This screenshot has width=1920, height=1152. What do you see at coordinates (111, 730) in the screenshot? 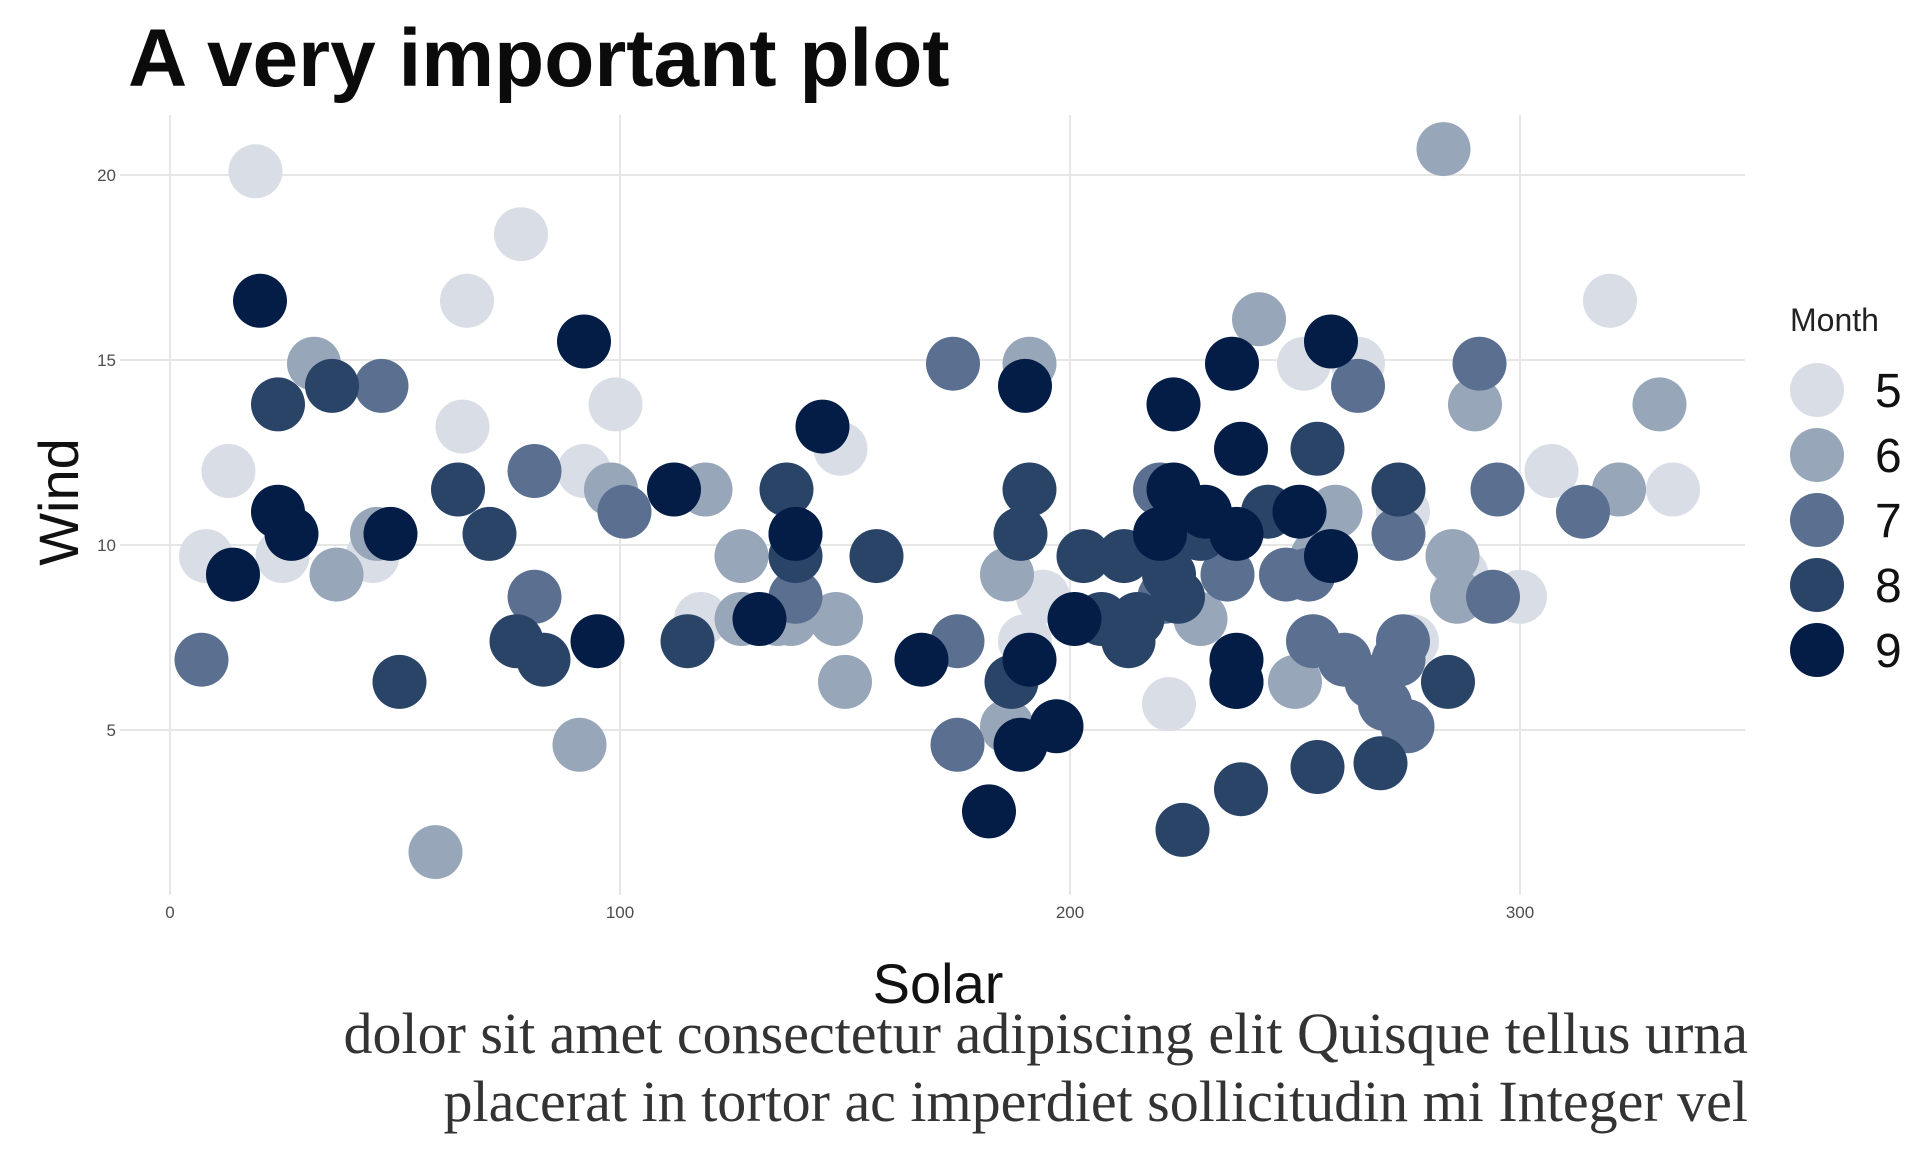
I see `y-tick-label: 5` at bounding box center [111, 730].